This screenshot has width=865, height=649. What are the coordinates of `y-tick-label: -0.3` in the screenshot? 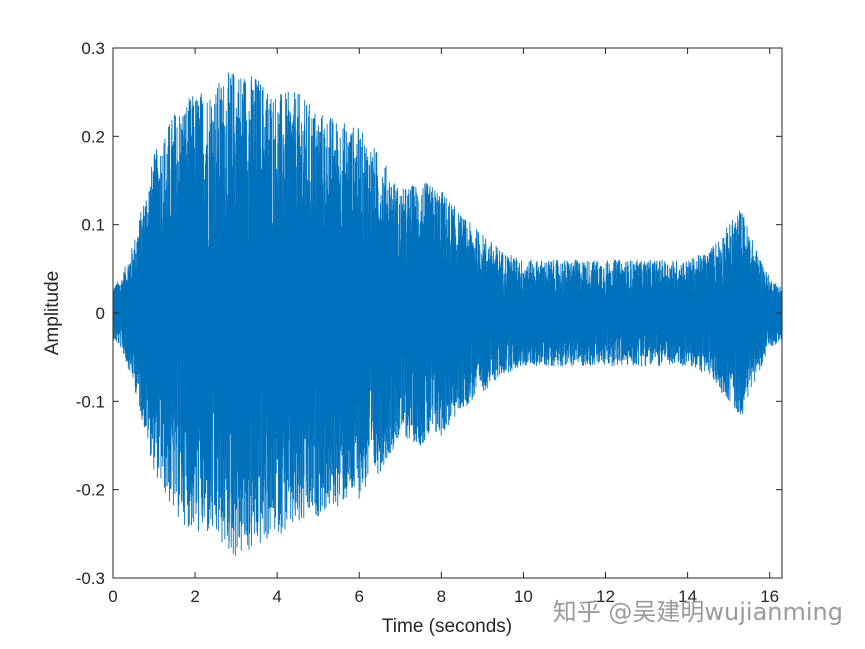 It's located at (90, 578).